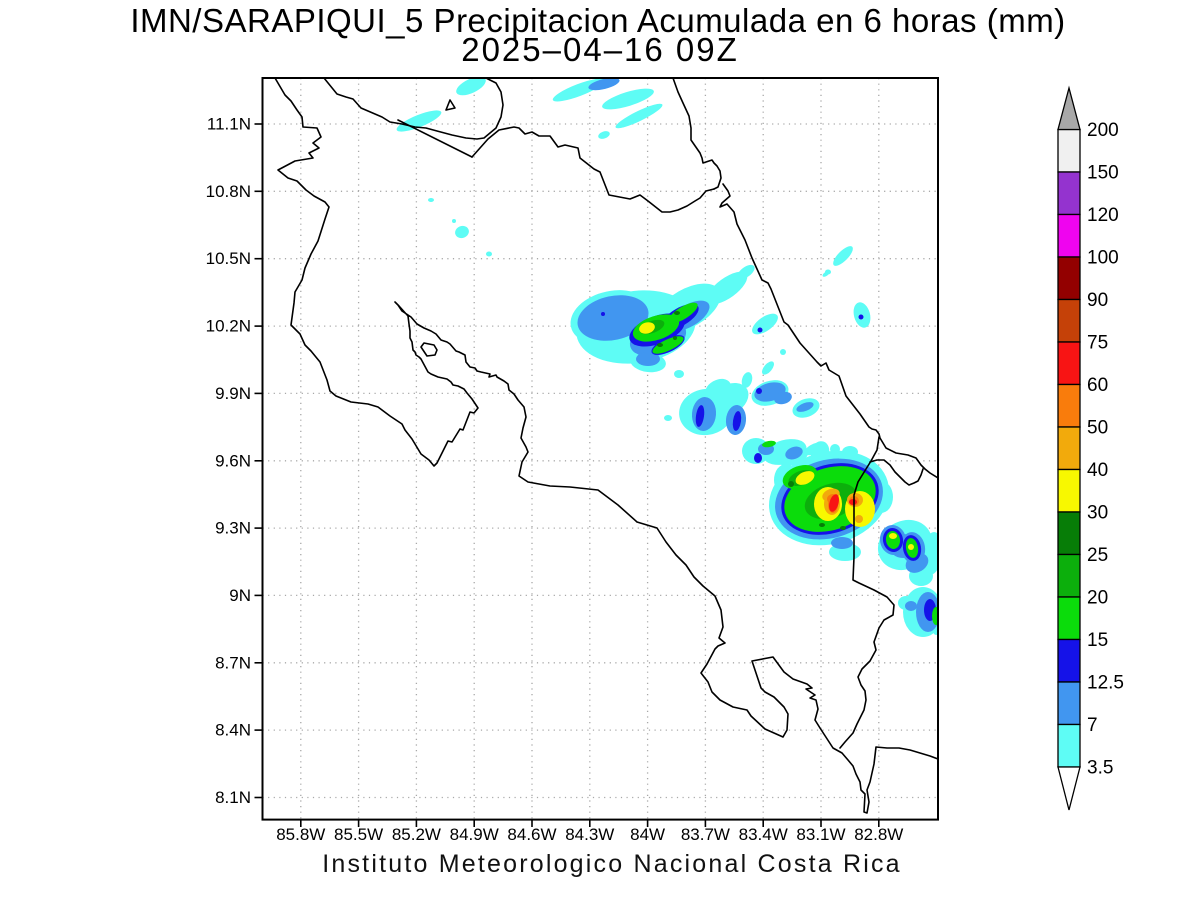 This screenshot has height=900, width=1200. What do you see at coordinates (1097, 300) in the screenshot?
I see `svg-text: 90` at bounding box center [1097, 300].